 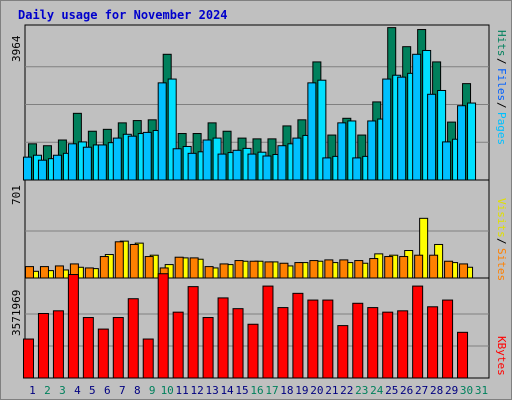 What do you see at coordinates (62, 390) in the screenshot?
I see `day-label-3: 3` at bounding box center [62, 390].